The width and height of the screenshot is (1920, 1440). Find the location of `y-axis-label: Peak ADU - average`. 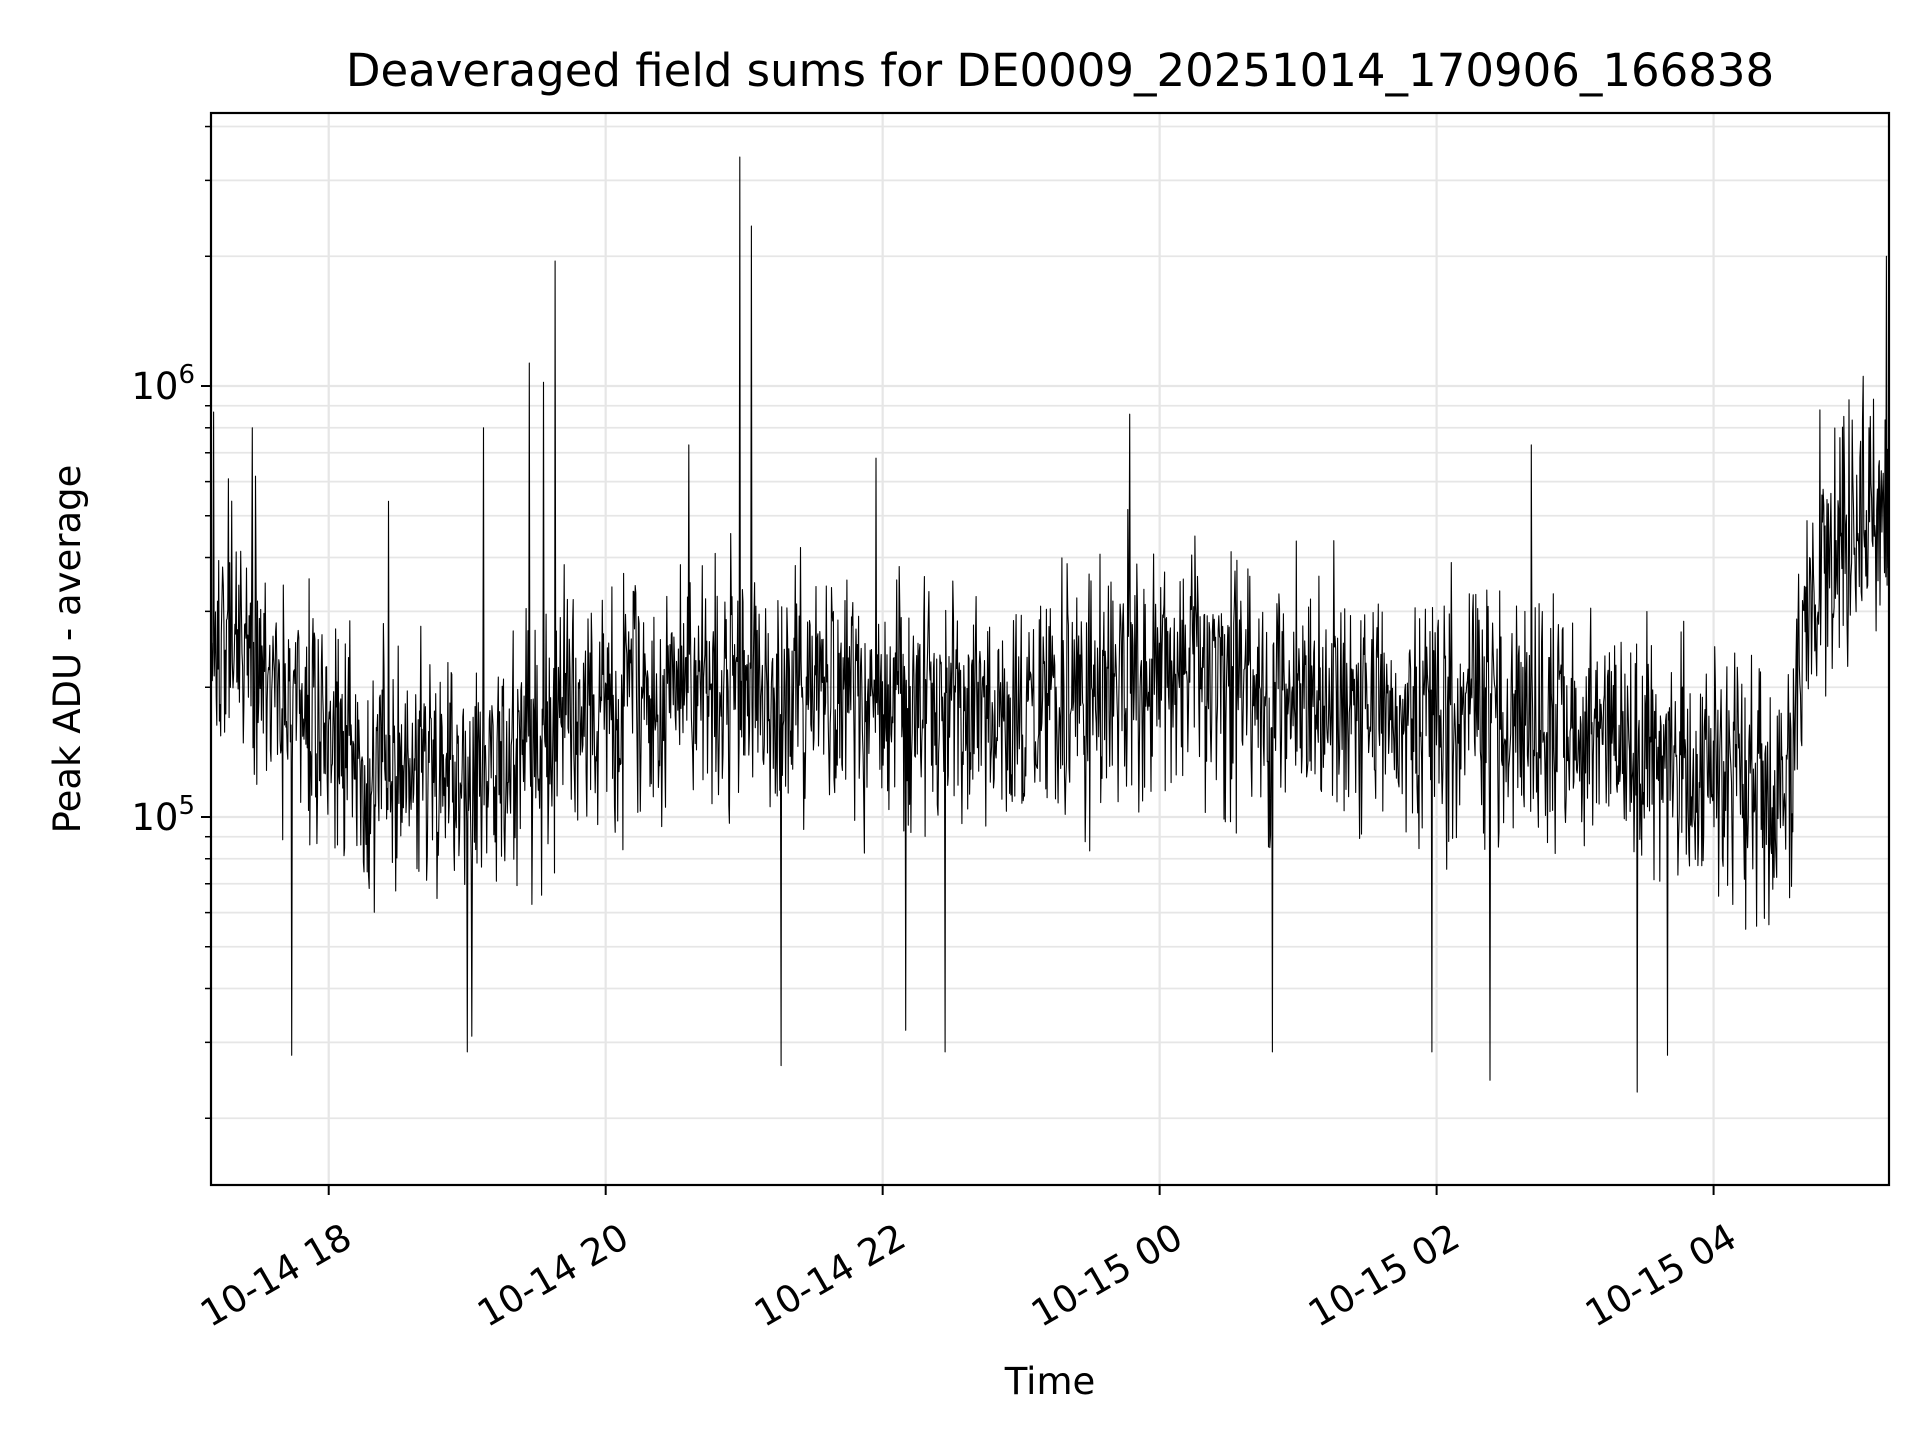

y-axis-label: Peak ADU - average is located at coordinates (67, 649).